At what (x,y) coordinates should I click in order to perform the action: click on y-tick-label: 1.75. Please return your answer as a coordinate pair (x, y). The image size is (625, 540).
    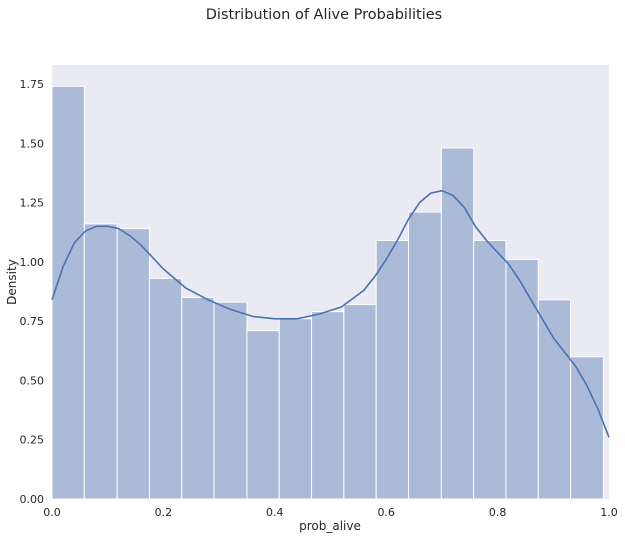
    Looking at the image, I should click on (32, 84).